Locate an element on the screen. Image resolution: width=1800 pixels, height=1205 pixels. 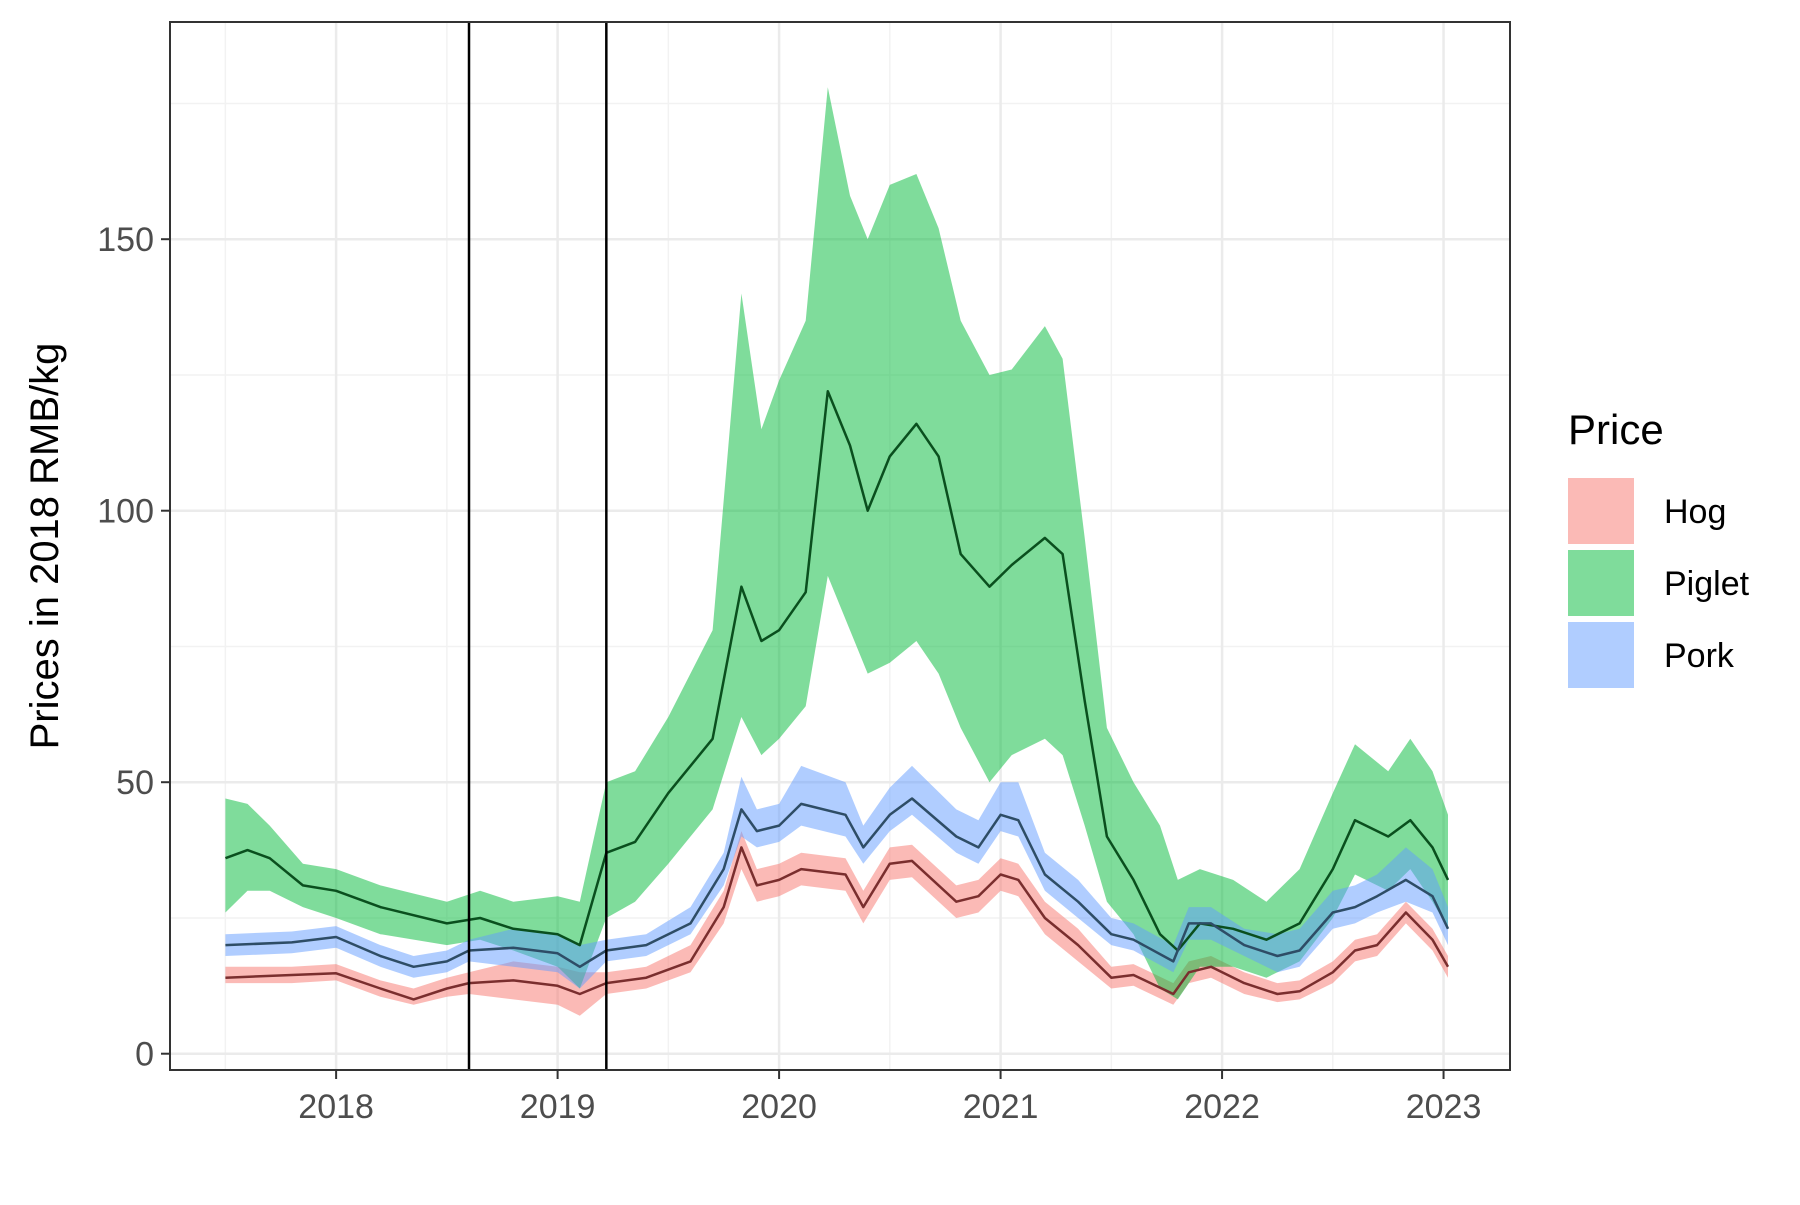
hog-line is located at coordinates (837, 923).